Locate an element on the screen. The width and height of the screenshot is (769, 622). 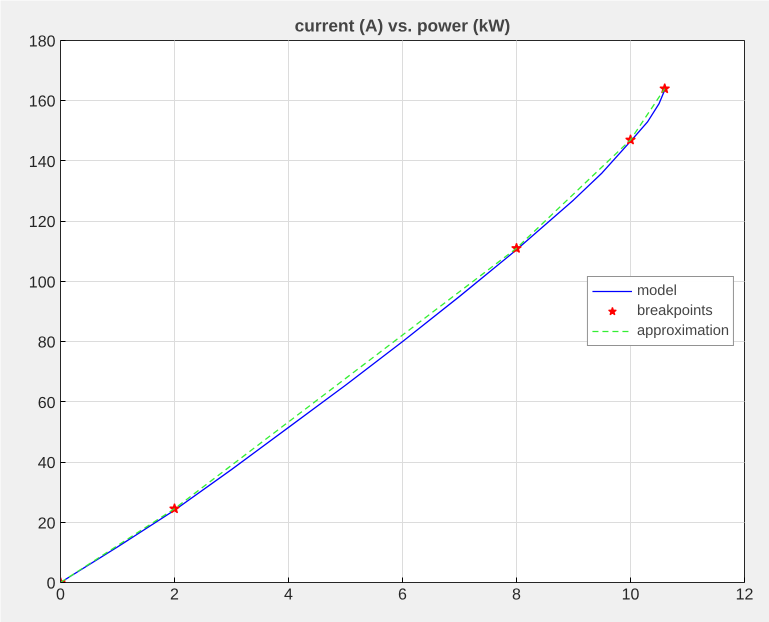
x-tick-label: 12 is located at coordinates (745, 595).